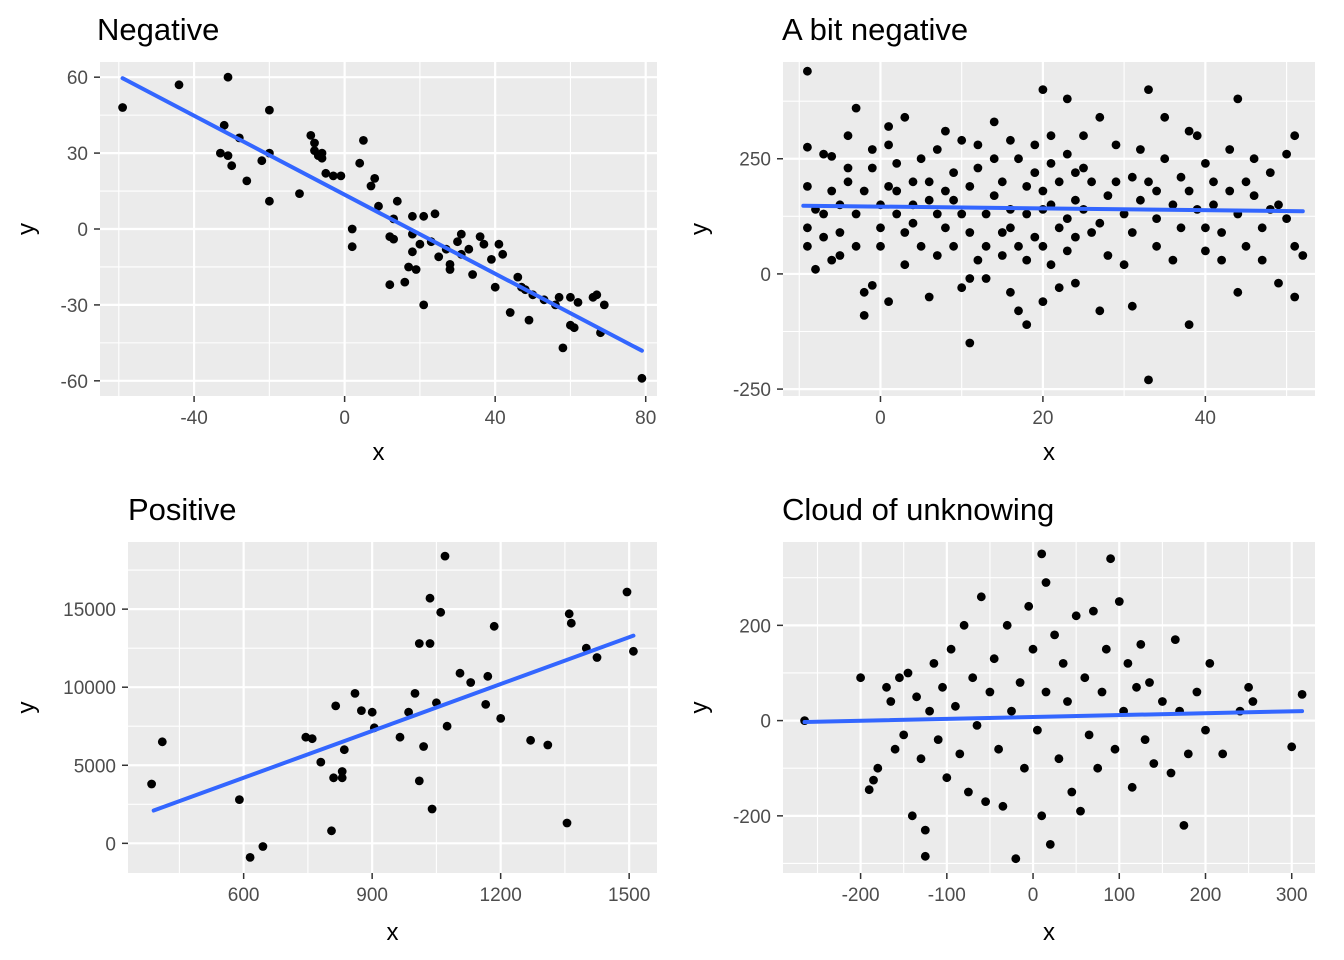 The width and height of the screenshot is (1344, 960). I want to click on y-tick-label: -30, so click(74, 306).